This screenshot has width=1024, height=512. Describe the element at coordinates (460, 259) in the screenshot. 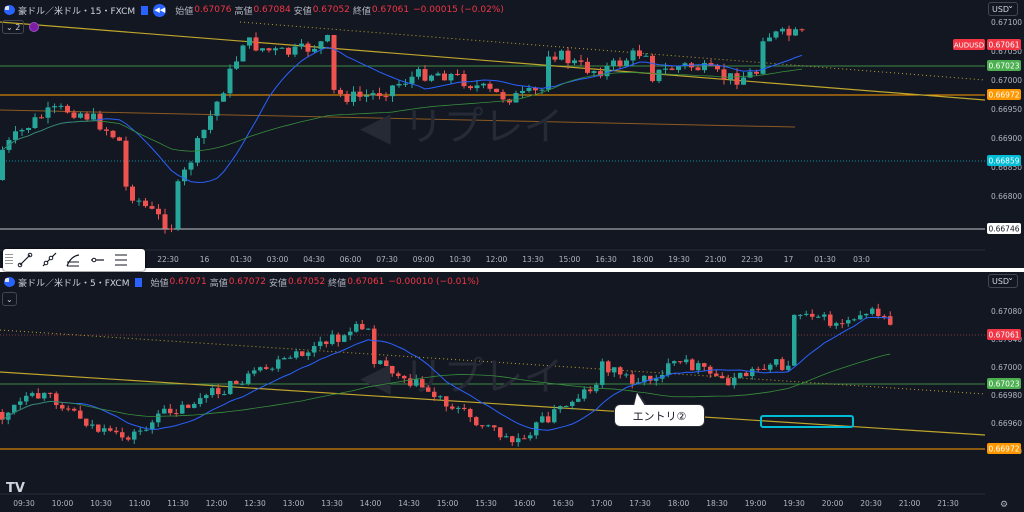

I see `x-tick-label: 10:30` at that location.